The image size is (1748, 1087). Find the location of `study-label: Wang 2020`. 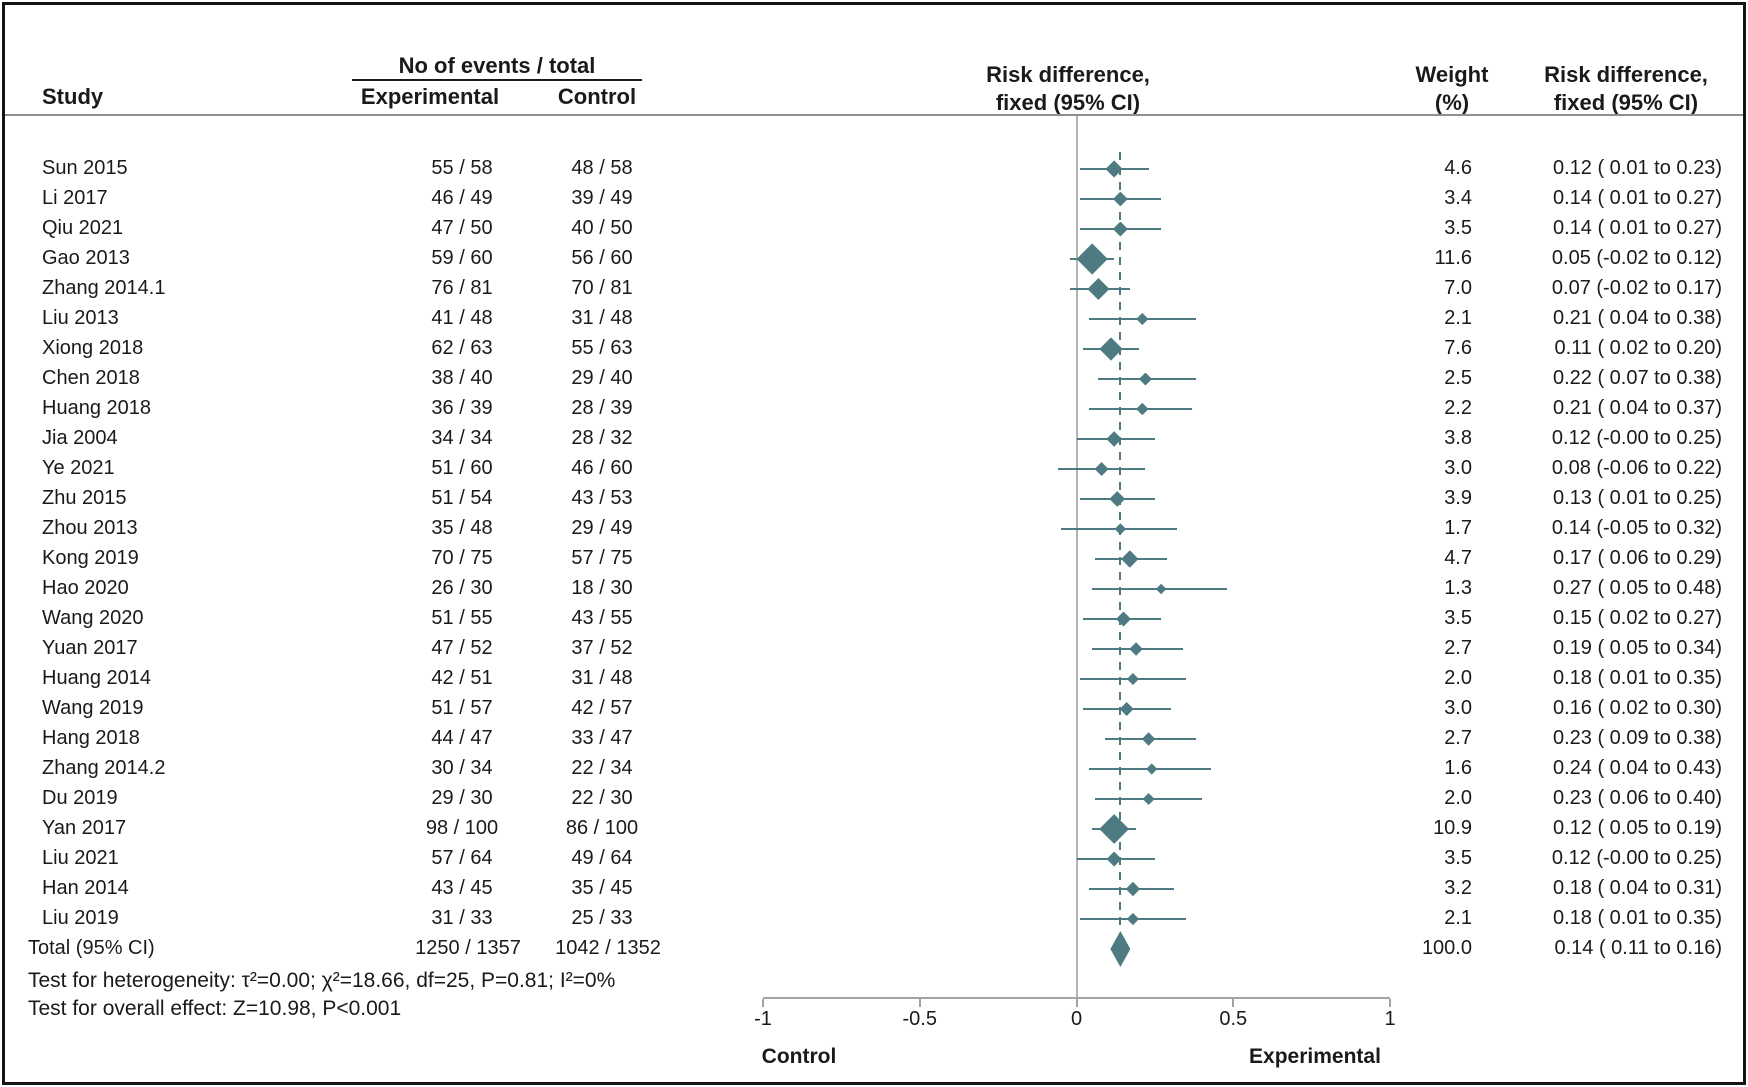

study-label: Wang 2020 is located at coordinates (93, 618).